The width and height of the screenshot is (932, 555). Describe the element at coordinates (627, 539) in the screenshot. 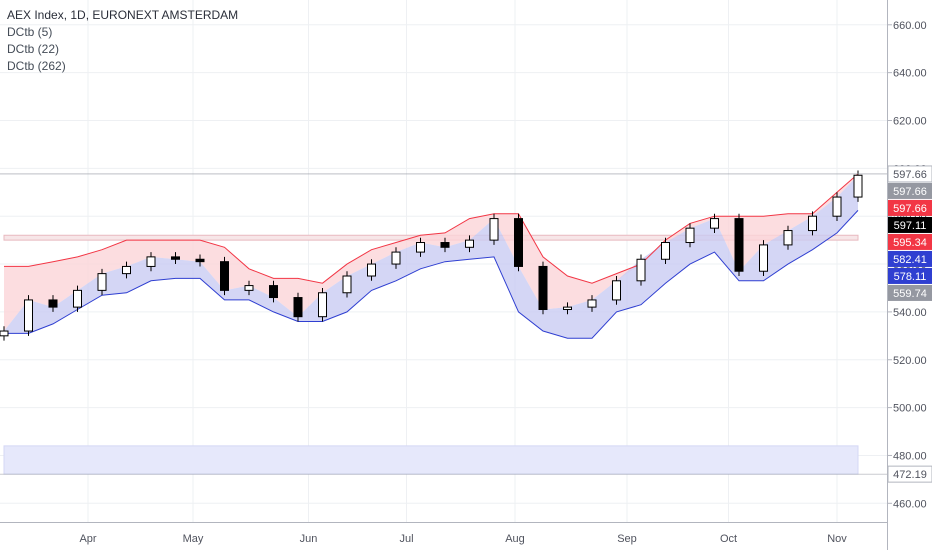

I see `x-tick-label: Sep` at that location.